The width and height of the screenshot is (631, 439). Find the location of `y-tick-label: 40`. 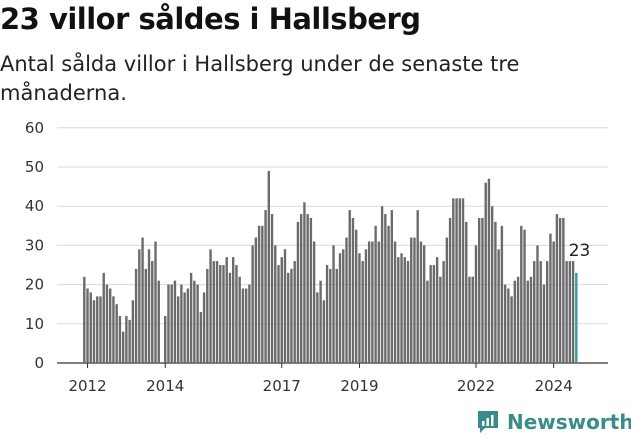

y-tick-label: 40 is located at coordinates (34, 206).